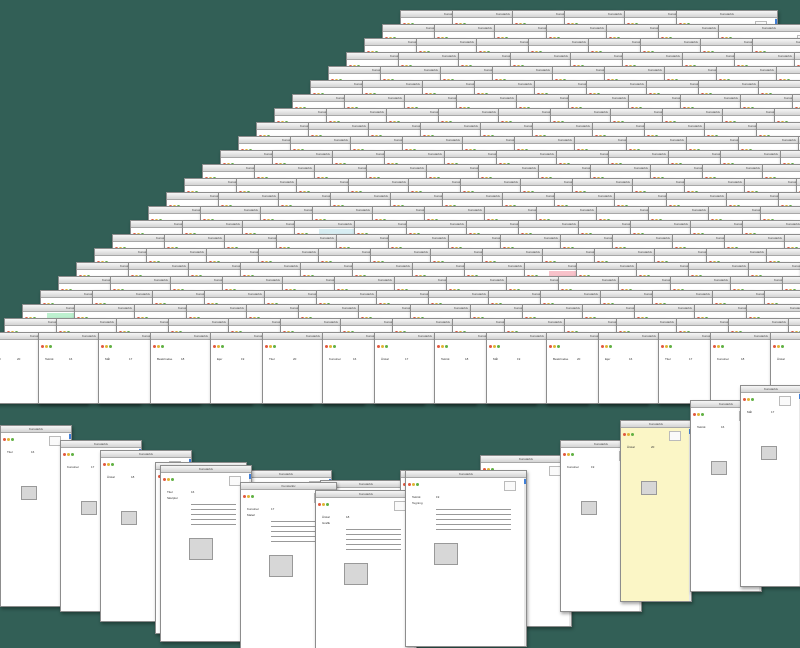 Image resolution: width=800 pixels, height=648 pixels. Describe the element at coordinates (776, 21) in the screenshot. I see `scroll-indicator-icon` at that location.